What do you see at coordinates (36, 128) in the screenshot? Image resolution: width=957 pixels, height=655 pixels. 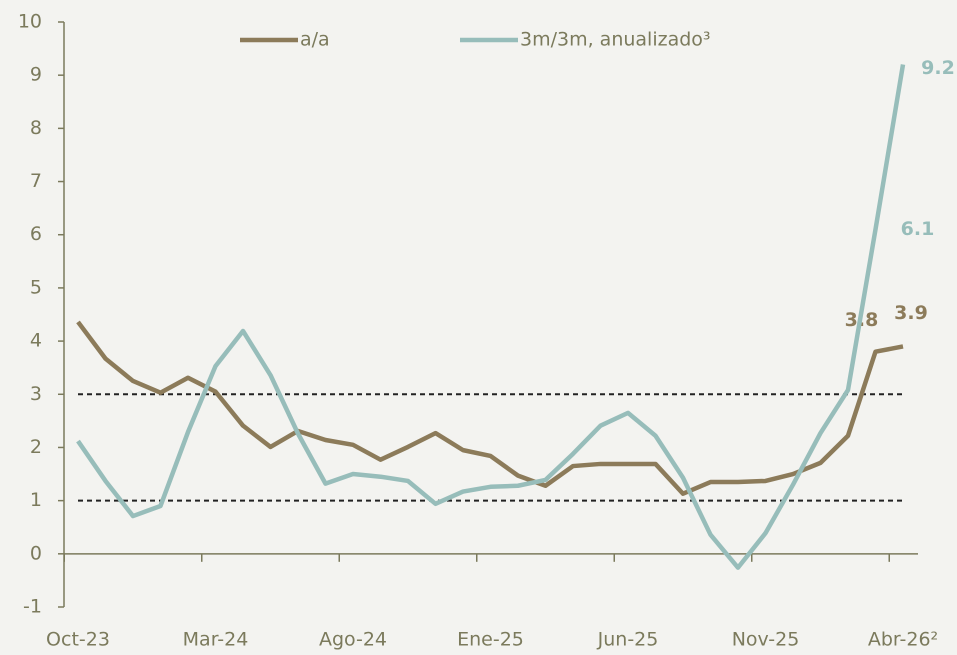 I see `y-tick-label: 8` at bounding box center [36, 128].